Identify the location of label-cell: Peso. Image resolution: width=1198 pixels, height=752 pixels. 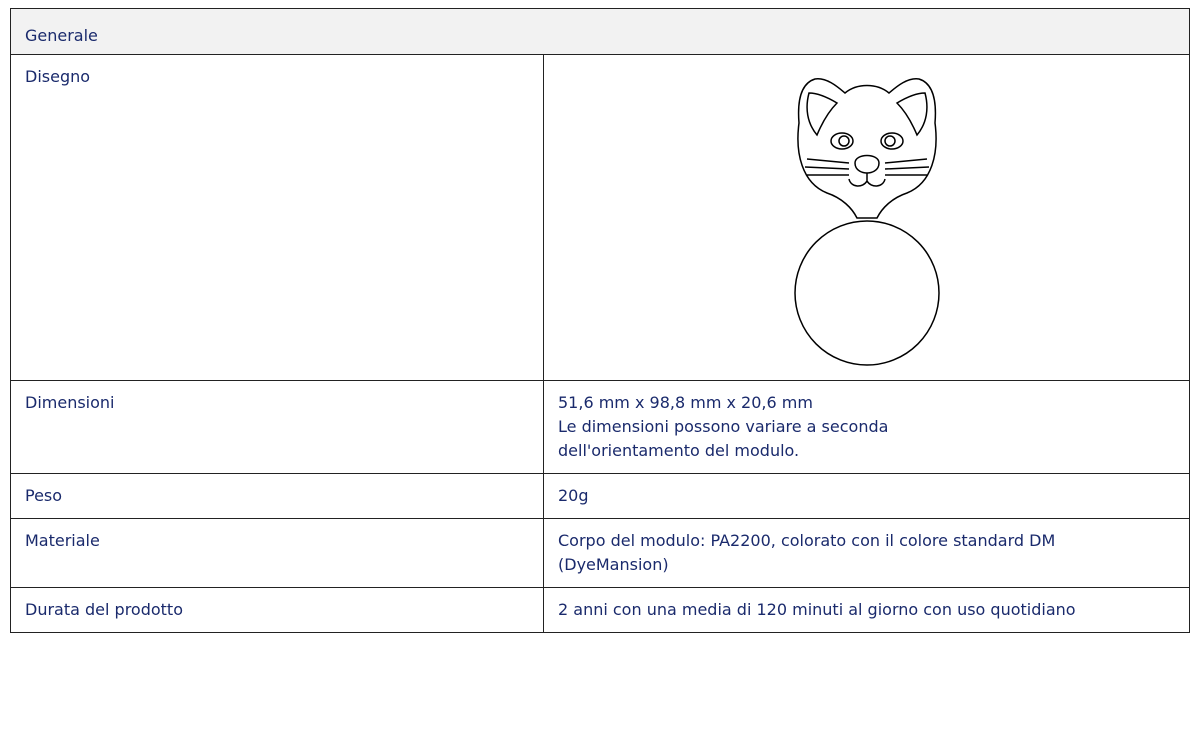
(277, 496).